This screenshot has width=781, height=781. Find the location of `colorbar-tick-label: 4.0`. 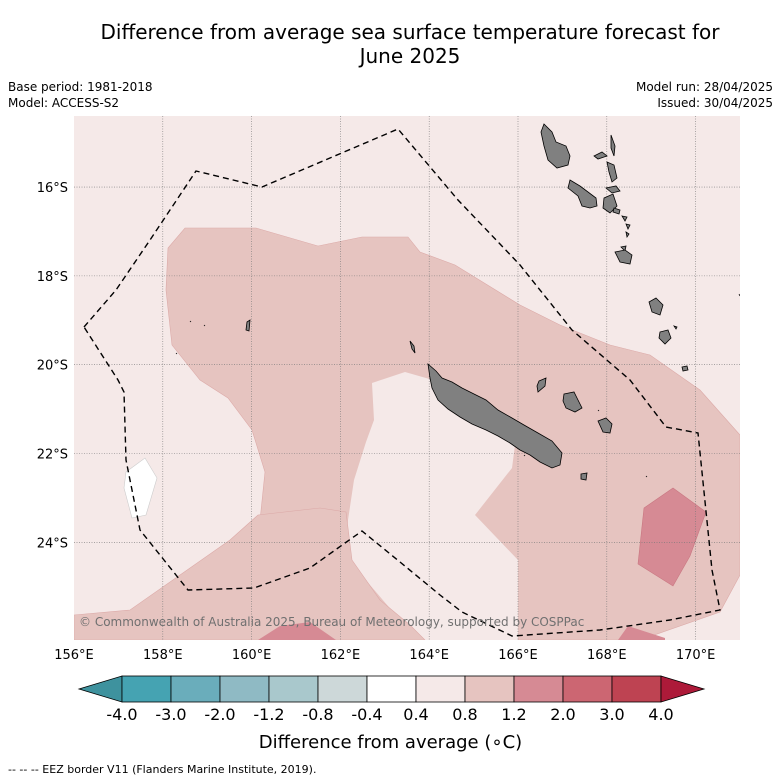

colorbar-tick-label: 4.0 is located at coordinates (661, 714).